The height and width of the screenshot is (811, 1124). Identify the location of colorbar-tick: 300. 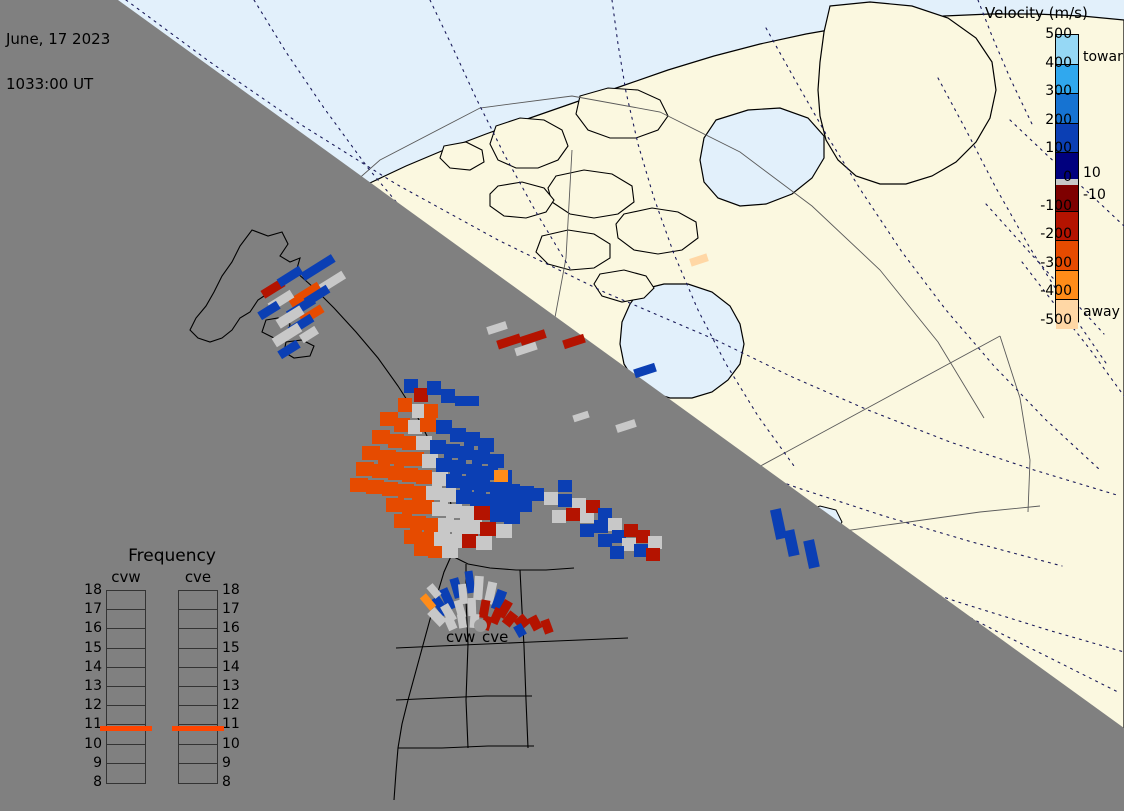
(1058, 91).